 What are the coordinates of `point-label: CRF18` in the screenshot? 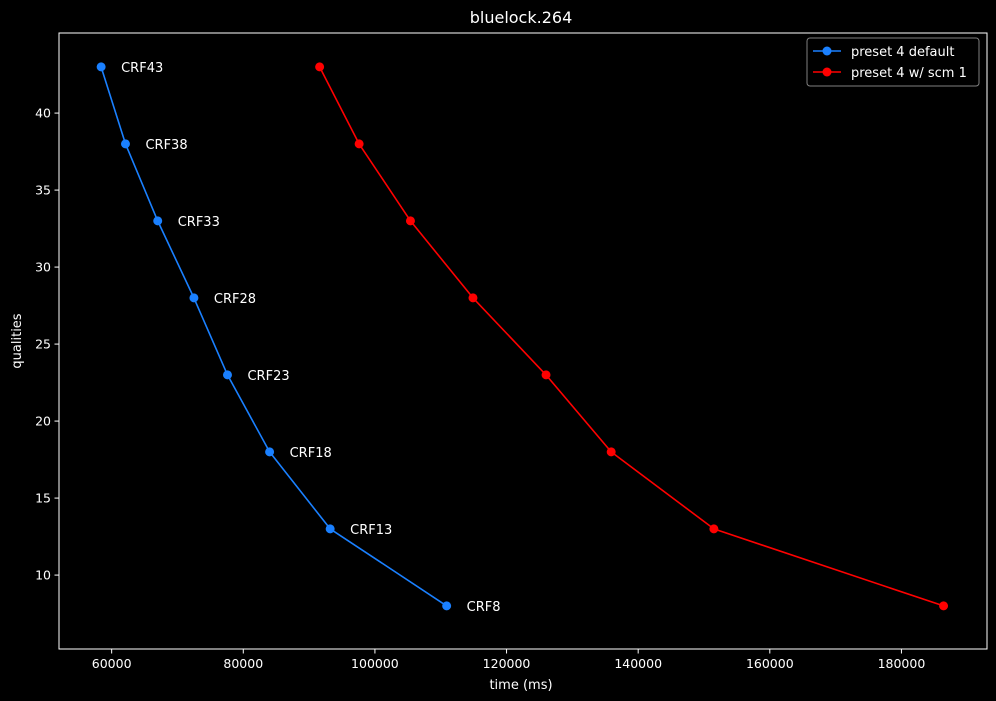 It's located at (311, 453).